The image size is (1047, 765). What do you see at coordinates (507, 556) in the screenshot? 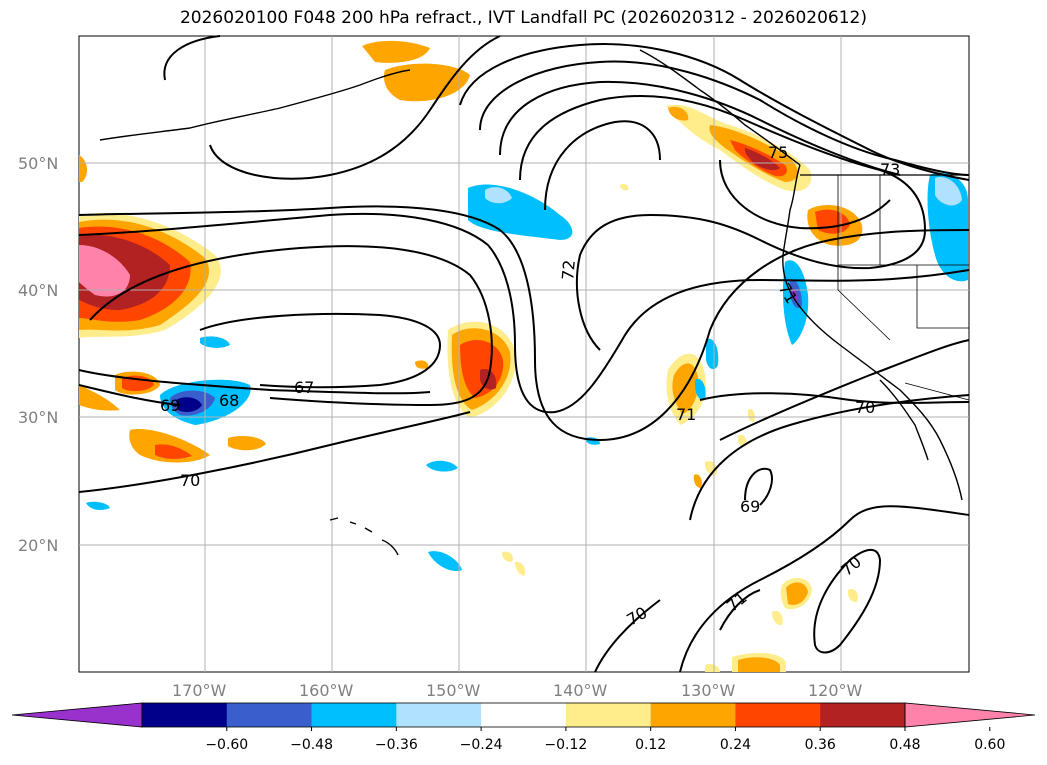
I see `blob-small-f` at bounding box center [507, 556].